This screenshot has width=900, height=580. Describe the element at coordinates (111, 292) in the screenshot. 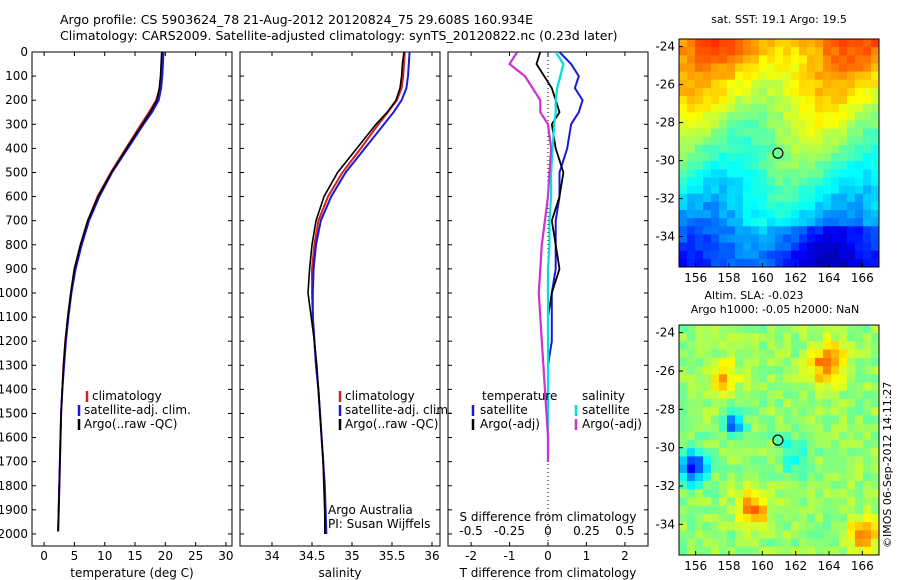

I see `temperature-lines` at that location.